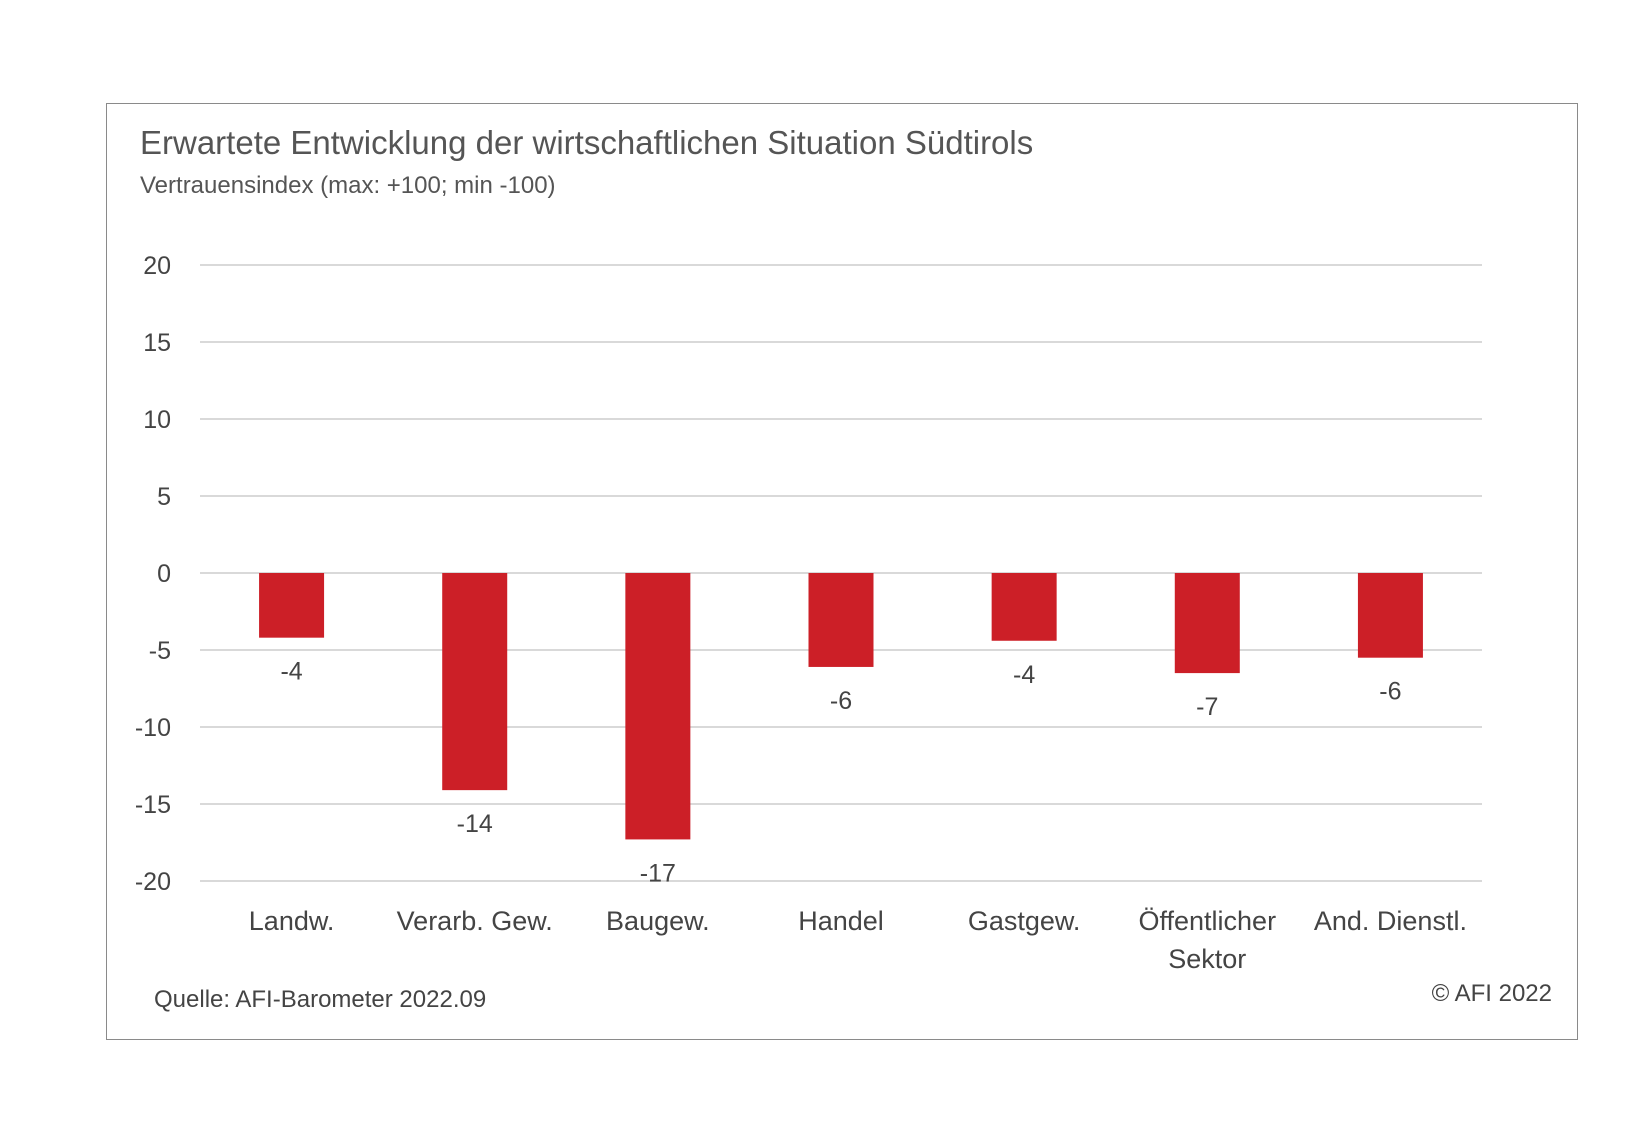 The height and width of the screenshot is (1148, 1632). What do you see at coordinates (153, 574) in the screenshot?
I see `y-axis-ticks: 20 15 10 5 0 -5 -10 -15 -20` at bounding box center [153, 574].